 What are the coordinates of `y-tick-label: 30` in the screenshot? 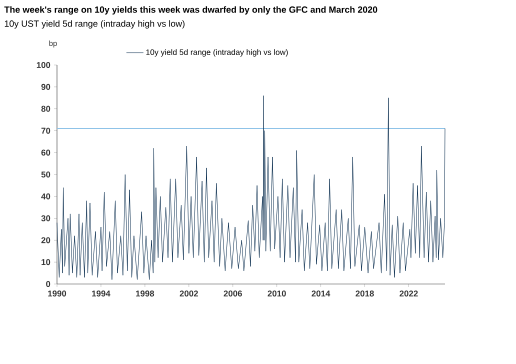 It's located at (45, 218).